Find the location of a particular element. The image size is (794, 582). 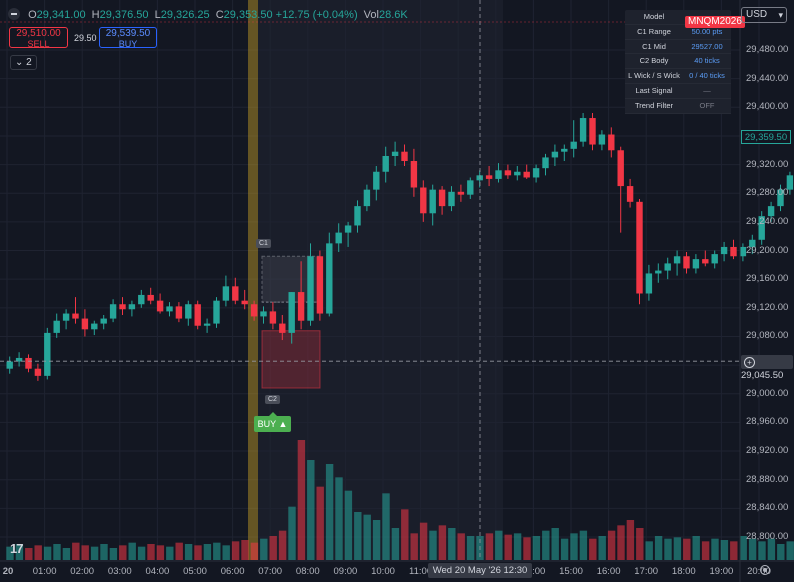

info-row: C1 Range 50.00 pts is located at coordinates (678, 32).